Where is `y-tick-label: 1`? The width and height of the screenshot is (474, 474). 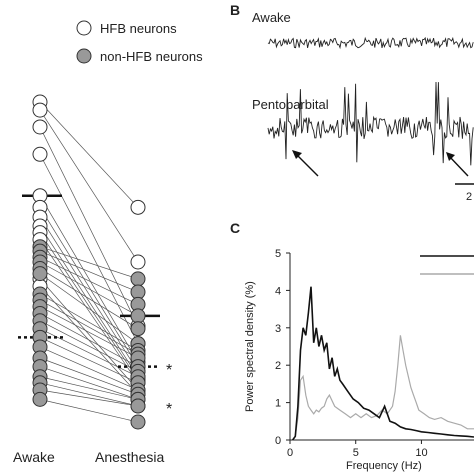 y-tick-label: 1 is located at coordinates (278, 404).